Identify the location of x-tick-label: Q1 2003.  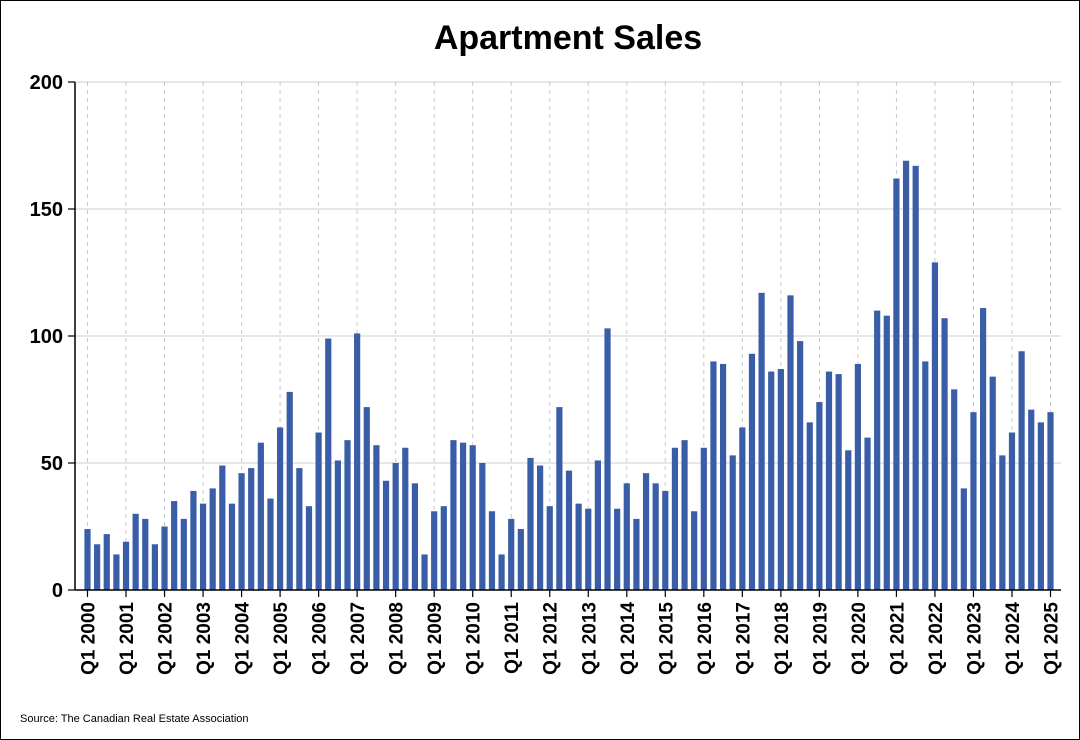
(204, 638).